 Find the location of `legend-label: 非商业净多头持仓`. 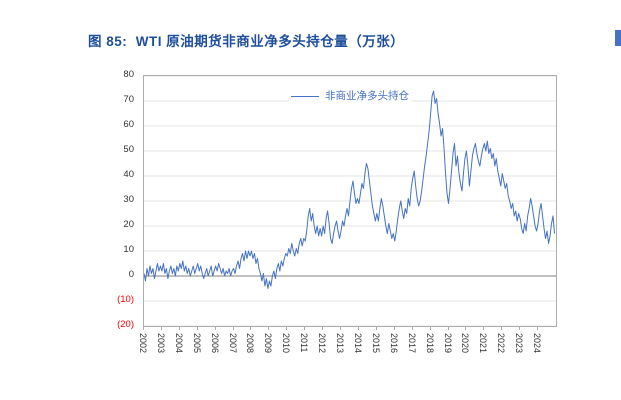

legend-label: 非商业净多头持仓 is located at coordinates (367, 96).